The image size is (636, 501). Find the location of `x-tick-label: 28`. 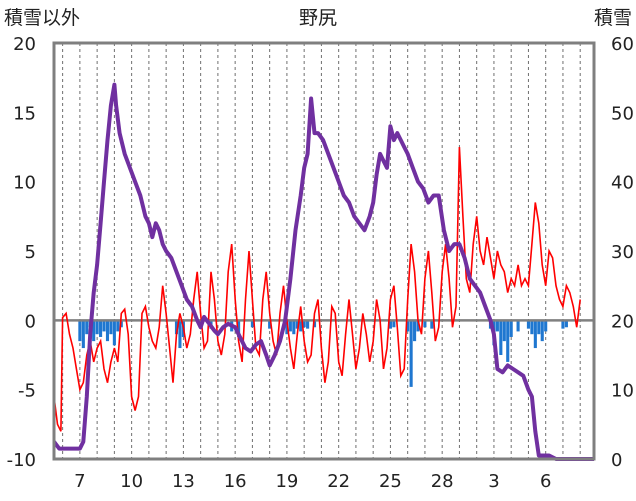

x-tick-label: 28 is located at coordinates (442, 481).